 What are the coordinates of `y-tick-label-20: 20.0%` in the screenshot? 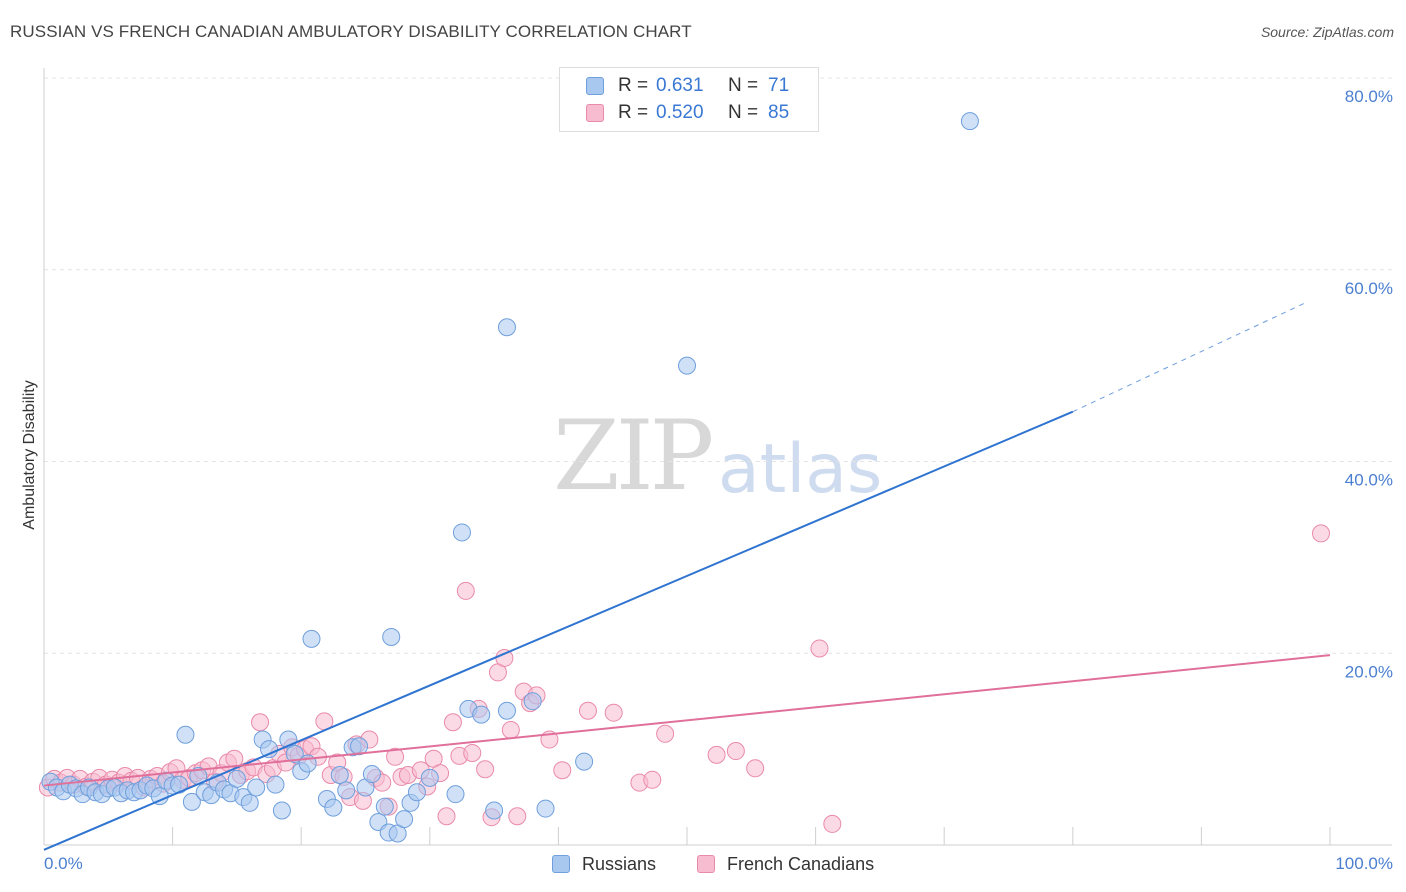 It's located at (1369, 671).